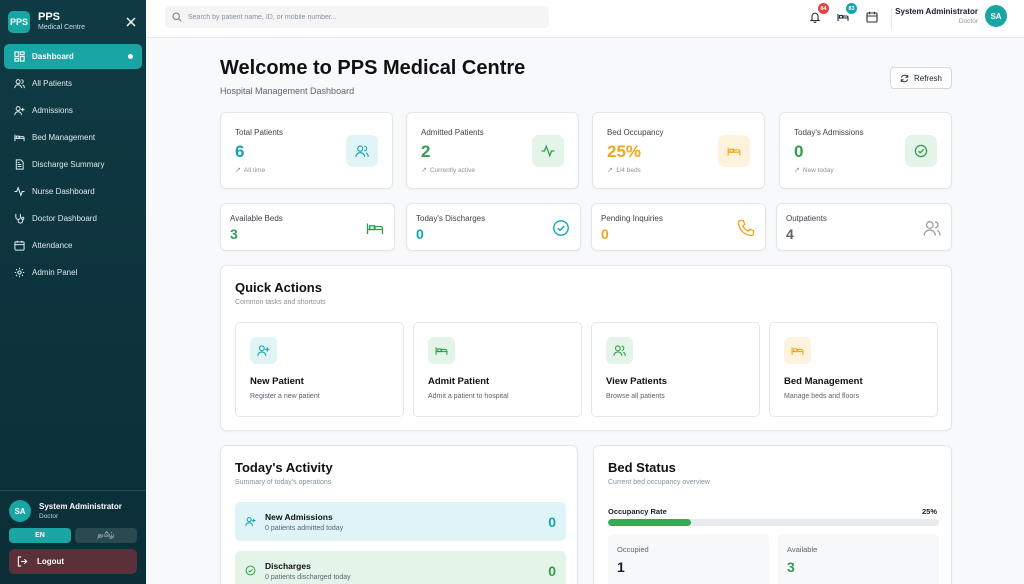 The height and width of the screenshot is (584, 1024). Describe the element at coordinates (806, 218) in the screenshot. I see `mini-label: Outpatients` at that location.